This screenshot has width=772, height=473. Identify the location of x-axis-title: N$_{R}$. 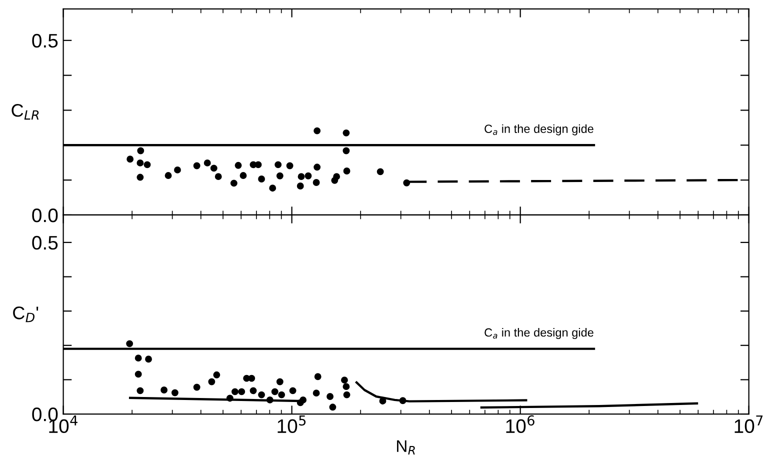
(406, 447).